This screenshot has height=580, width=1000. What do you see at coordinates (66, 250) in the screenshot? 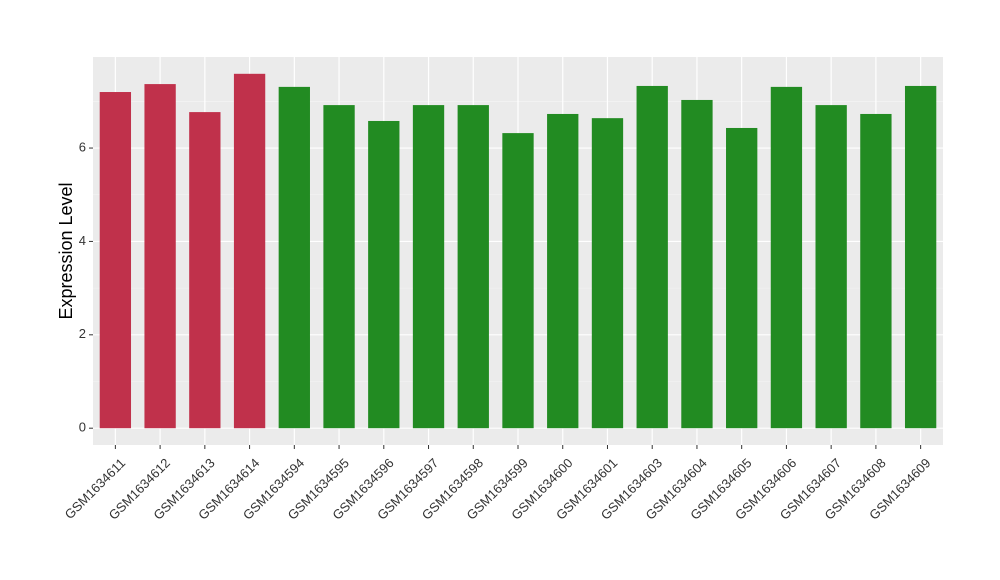
I see `y-axis-title: Expression Level` at bounding box center [66, 250].